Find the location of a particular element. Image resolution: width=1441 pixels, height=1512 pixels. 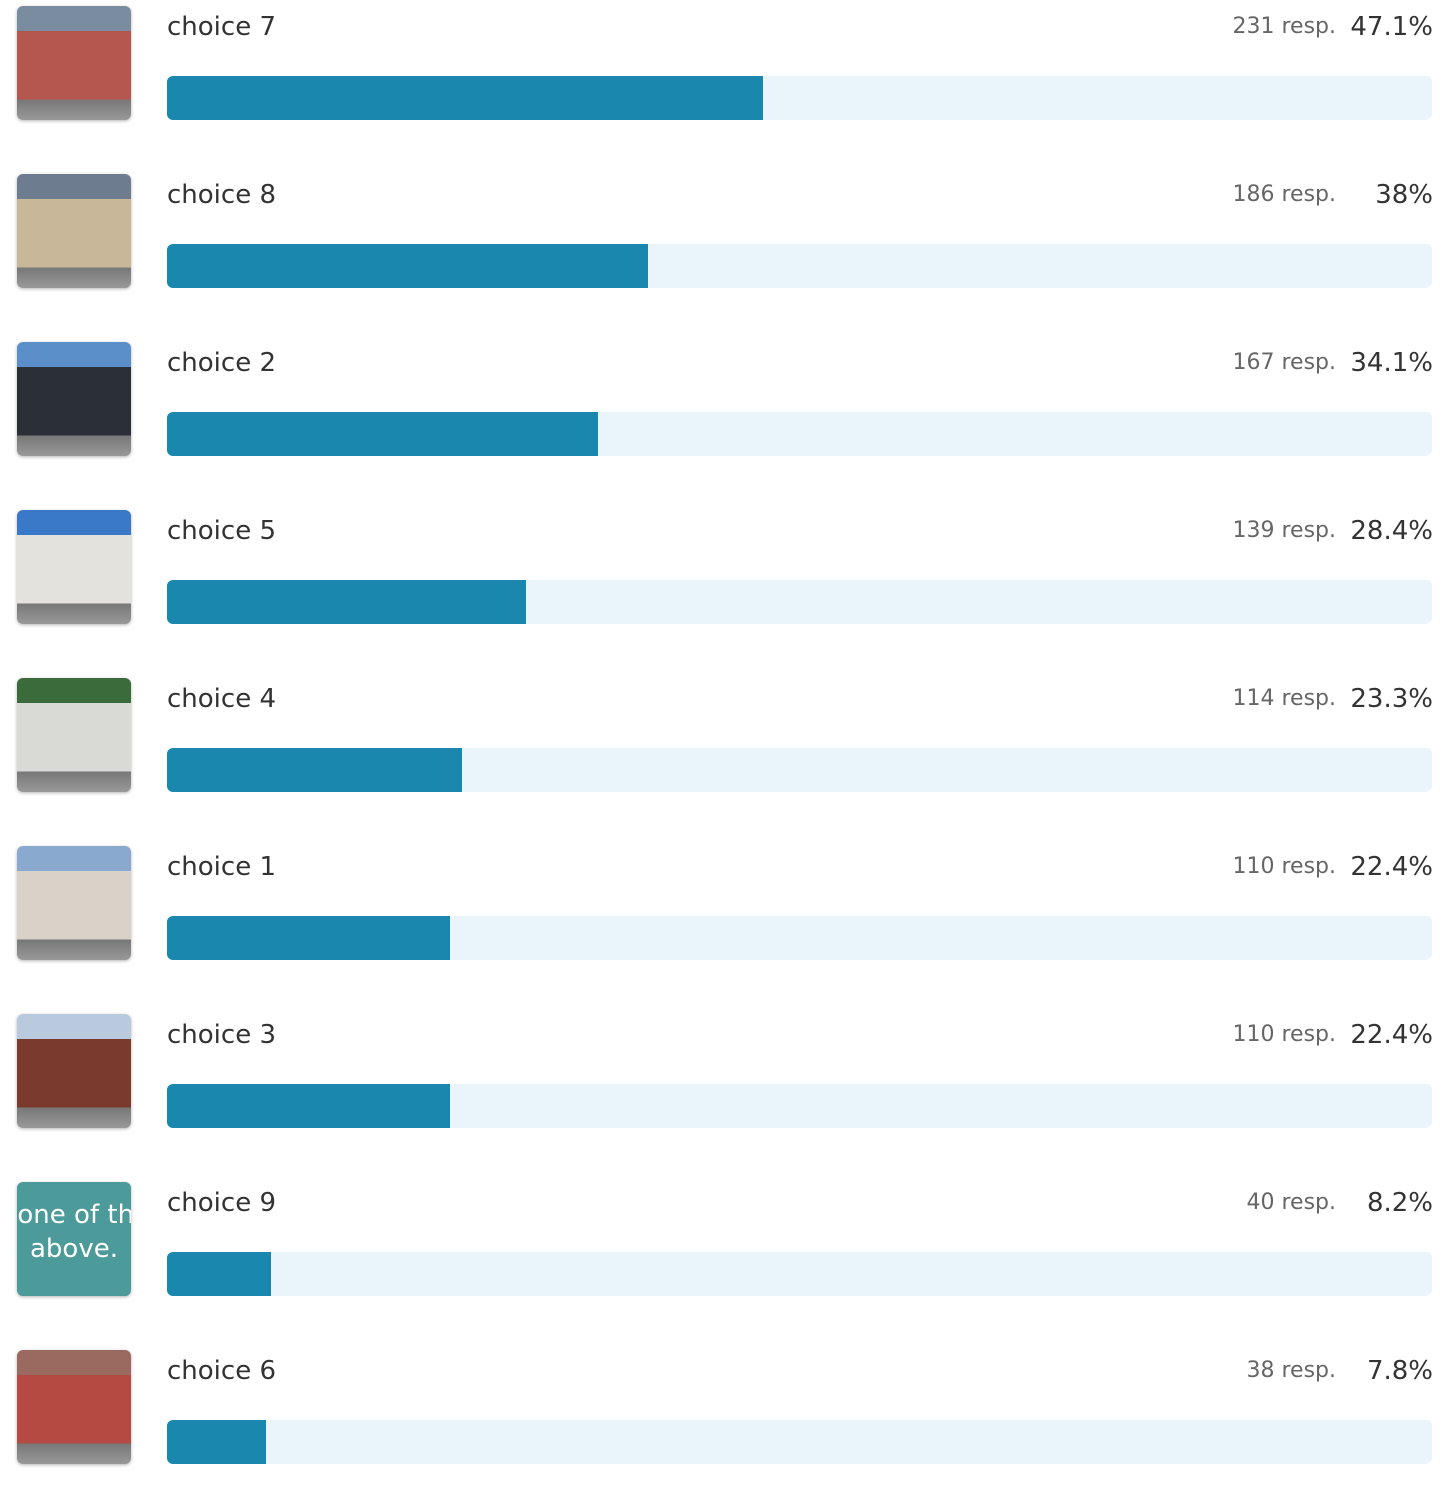

response-count: 40 resp. is located at coordinates (1291, 1202).